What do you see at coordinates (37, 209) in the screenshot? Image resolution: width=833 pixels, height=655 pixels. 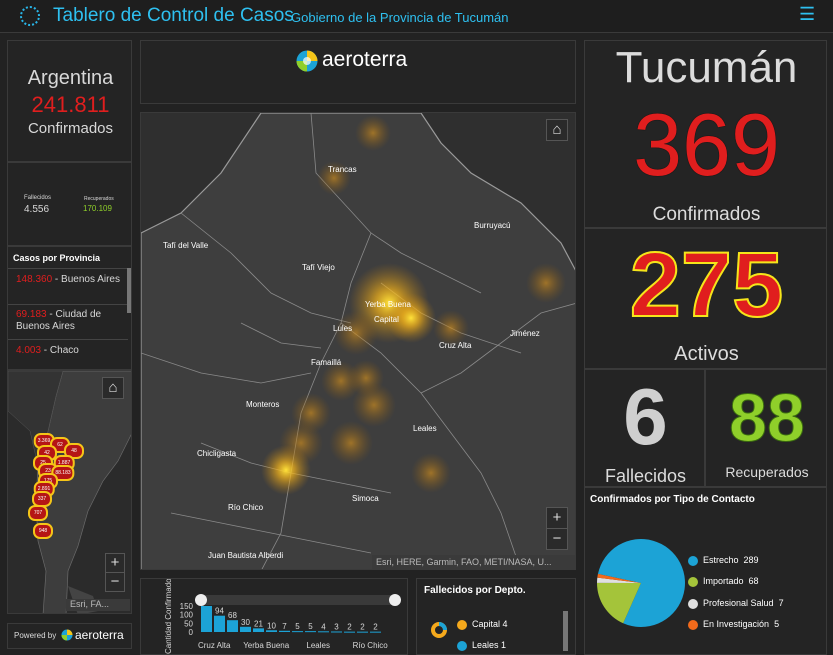 I see `deaths-value: 4.556` at bounding box center [37, 209].